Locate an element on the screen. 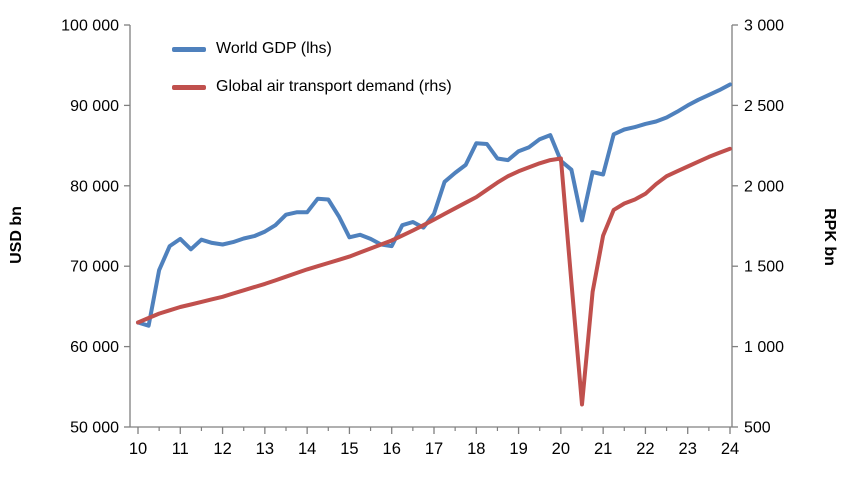 The image size is (851, 480). left-axis-tick-label: 80 000 is located at coordinates (94, 186).